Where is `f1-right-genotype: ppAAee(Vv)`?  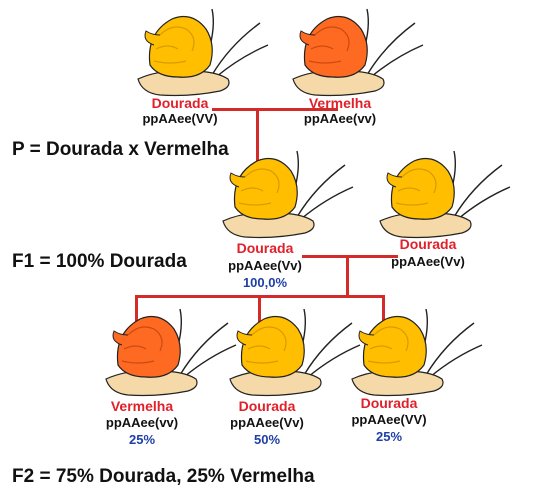
f1-right-genotype: ppAAee(Vv) is located at coordinates (428, 261).